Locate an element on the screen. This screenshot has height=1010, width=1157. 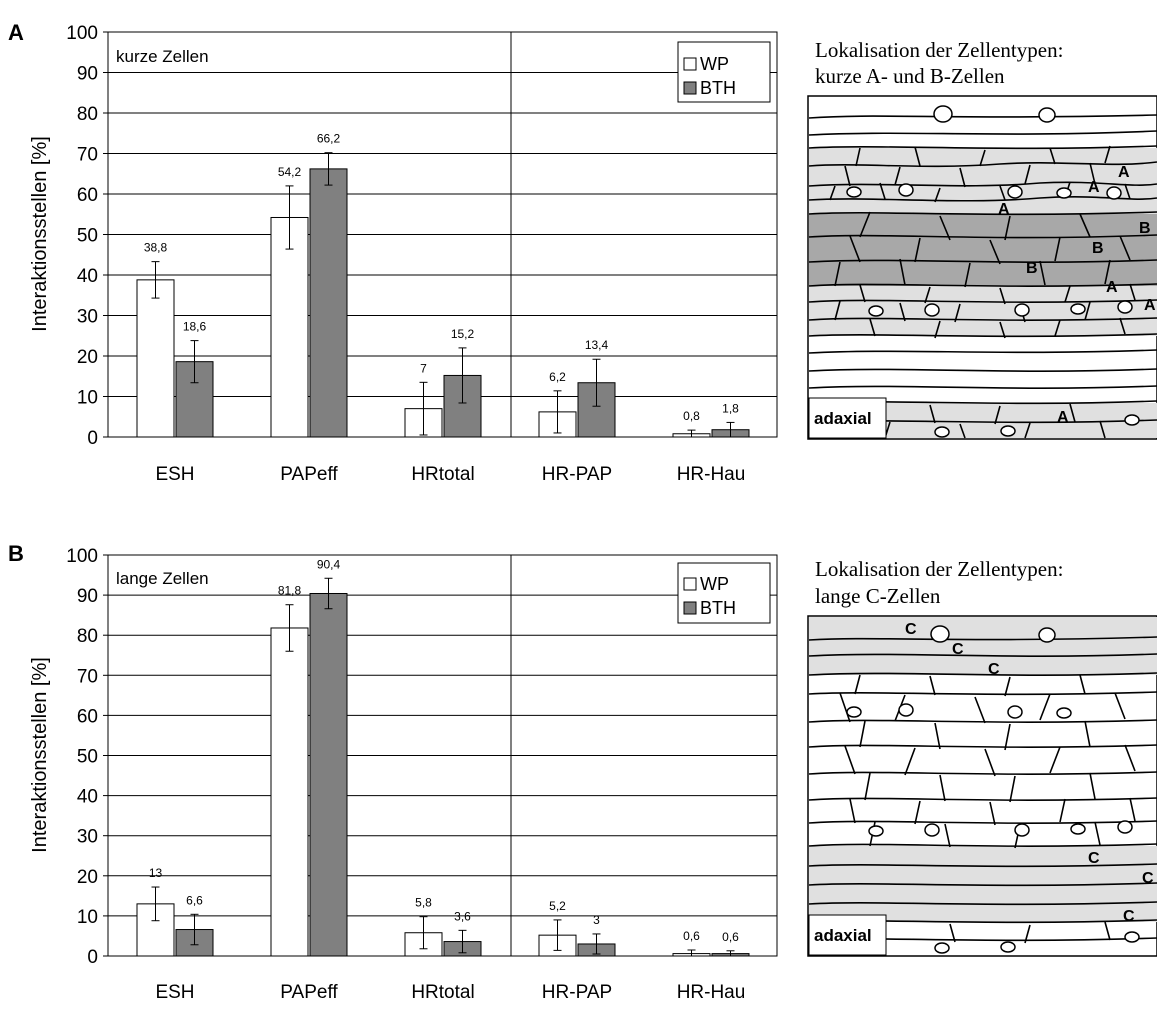
panel-label-a: A is located at coordinates (16, 32).